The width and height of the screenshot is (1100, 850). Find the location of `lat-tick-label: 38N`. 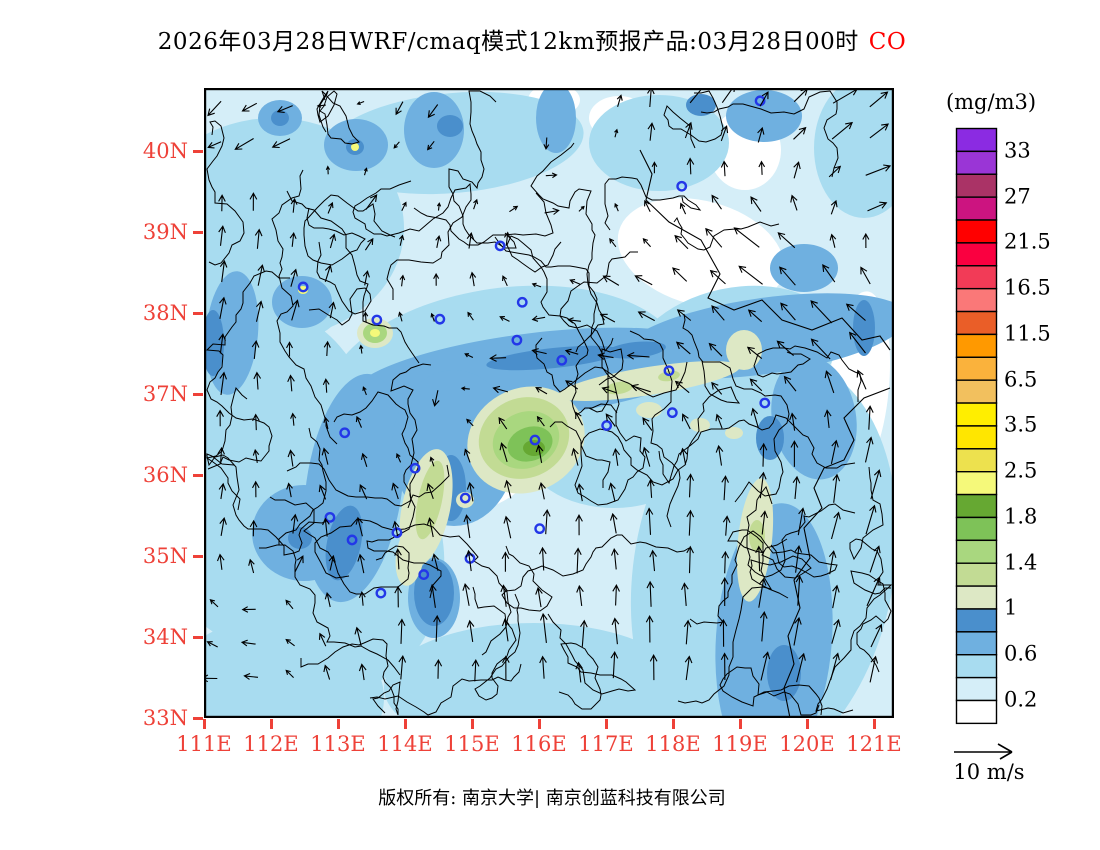

lat-tick-label: 38N is located at coordinates (165, 313).